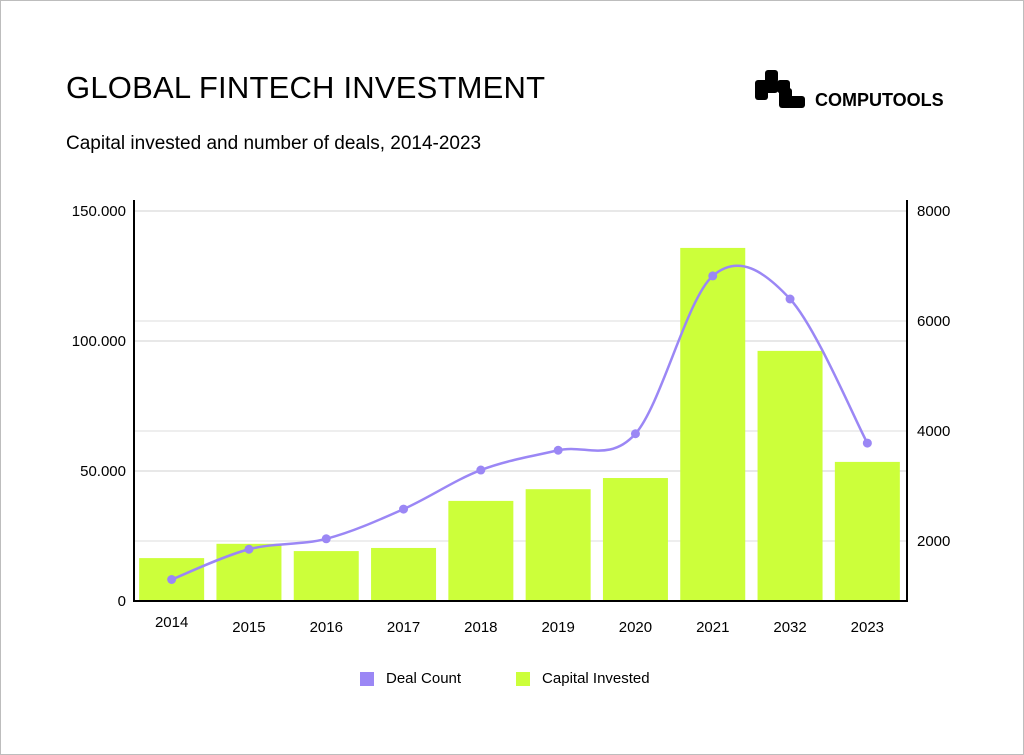  I want to click on logo: COMPUTOOLS, so click(849, 89).